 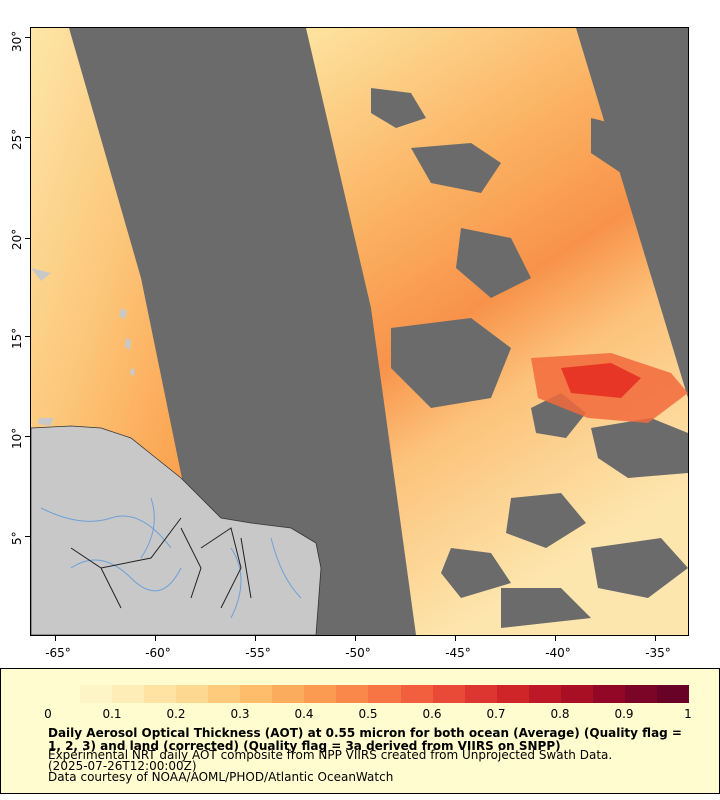 What do you see at coordinates (58, 653) in the screenshot?
I see `x-axis-label: -65°` at bounding box center [58, 653].